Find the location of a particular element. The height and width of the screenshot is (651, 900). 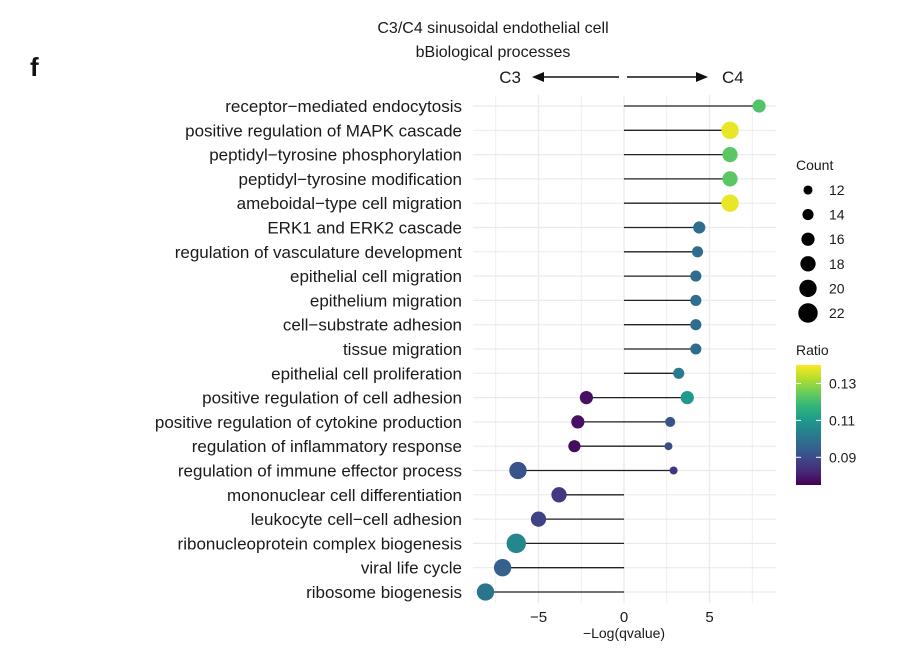

legend-ratio-title: Ratio is located at coordinates (812, 350).